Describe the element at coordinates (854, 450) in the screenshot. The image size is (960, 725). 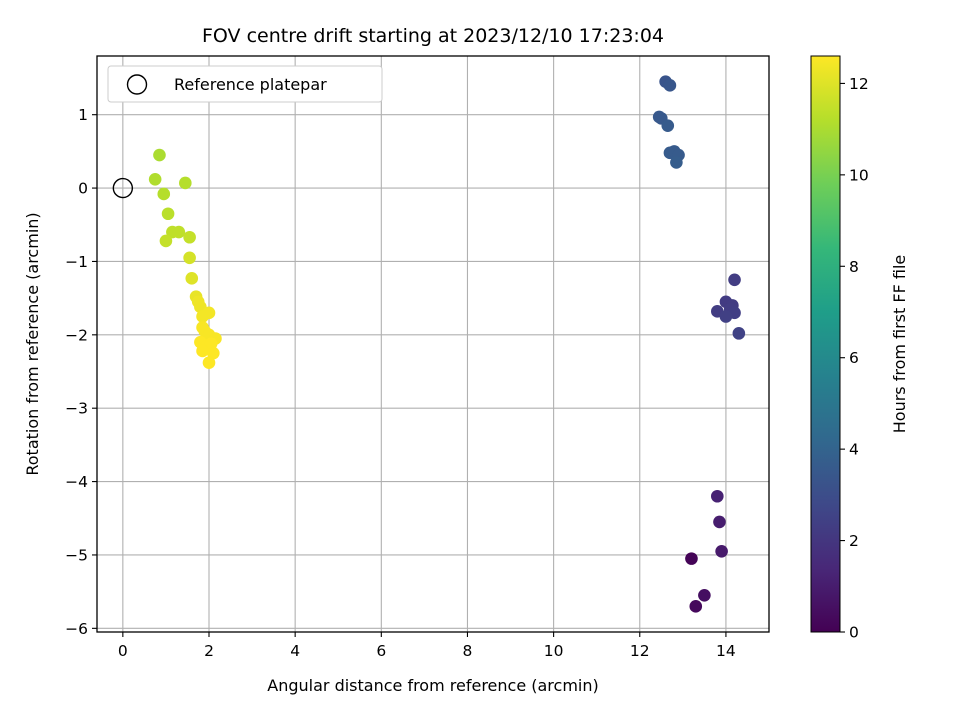
I see `colorbar-tick-label: 4` at that location.